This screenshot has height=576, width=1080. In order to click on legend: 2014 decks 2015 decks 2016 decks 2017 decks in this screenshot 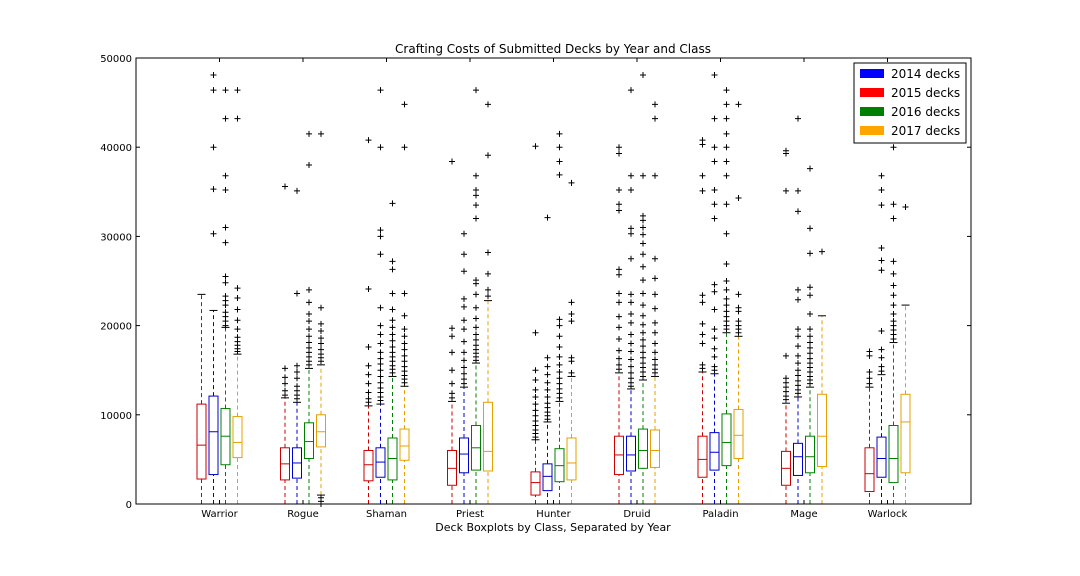, I will do `click(910, 103)`.